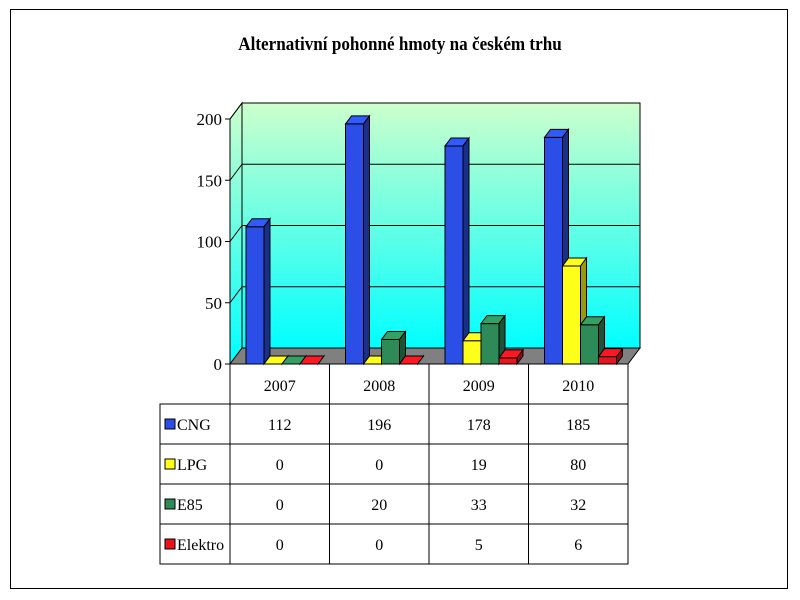 This screenshot has height=600, width=800. Describe the element at coordinates (213, 303) in the screenshot. I see `y-tick-label: 50` at that location.